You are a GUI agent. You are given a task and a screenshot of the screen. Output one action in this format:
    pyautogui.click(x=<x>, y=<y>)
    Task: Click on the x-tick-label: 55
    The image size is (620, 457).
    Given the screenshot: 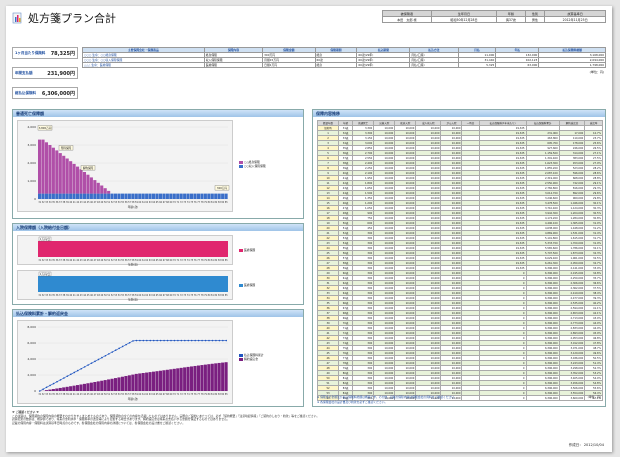 What is the action you would take?
    pyautogui.click(x=122, y=295)
    